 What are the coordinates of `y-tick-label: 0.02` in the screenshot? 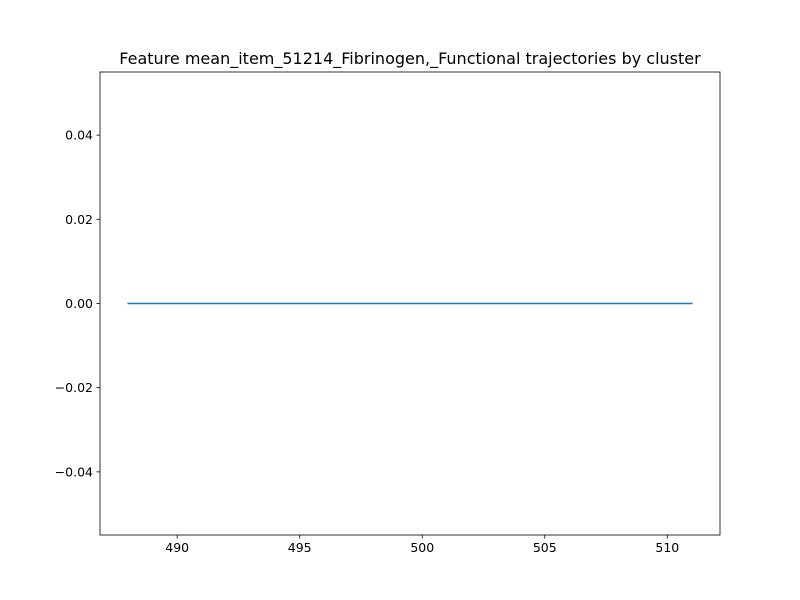 It's located at (79, 219).